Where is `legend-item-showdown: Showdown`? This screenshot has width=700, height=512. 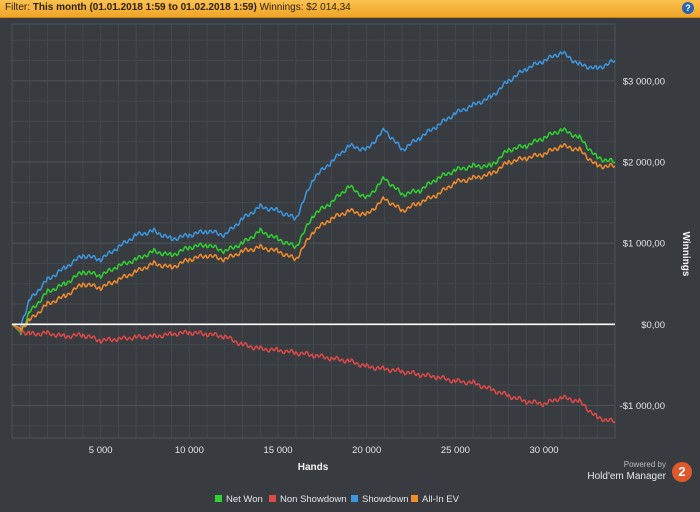 legend-item-showdown: Showdown is located at coordinates (379, 499).